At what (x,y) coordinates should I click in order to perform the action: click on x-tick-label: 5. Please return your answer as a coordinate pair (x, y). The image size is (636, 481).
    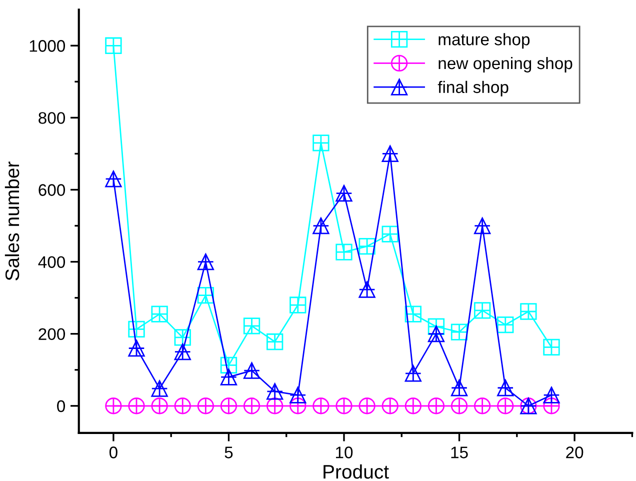
    Looking at the image, I should click on (228, 452).